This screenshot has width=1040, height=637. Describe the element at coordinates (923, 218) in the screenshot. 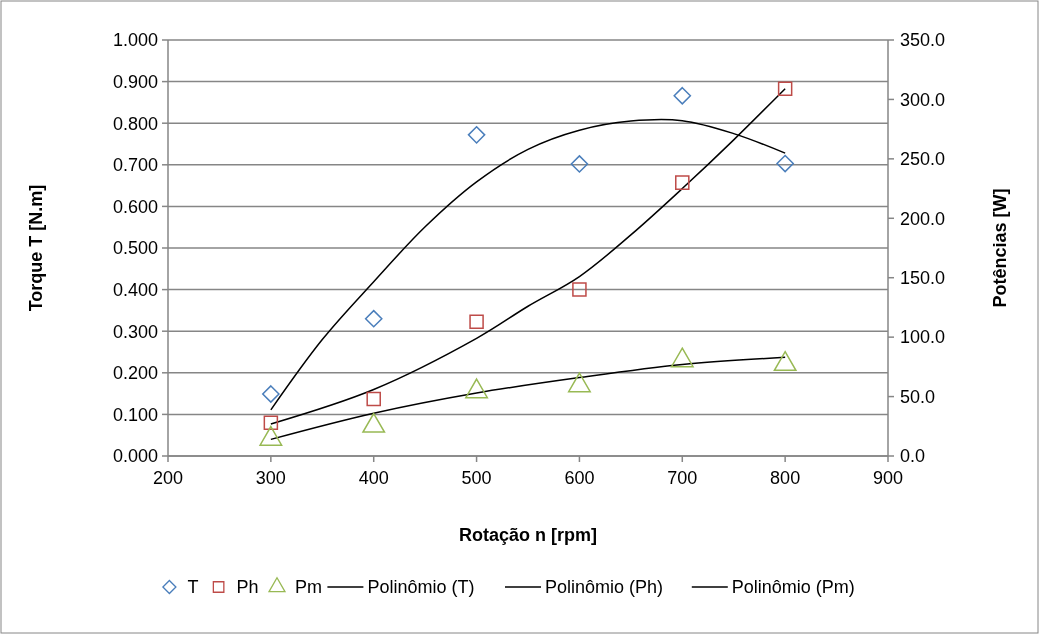

I see `y2-tick-label: 200.0` at that location.